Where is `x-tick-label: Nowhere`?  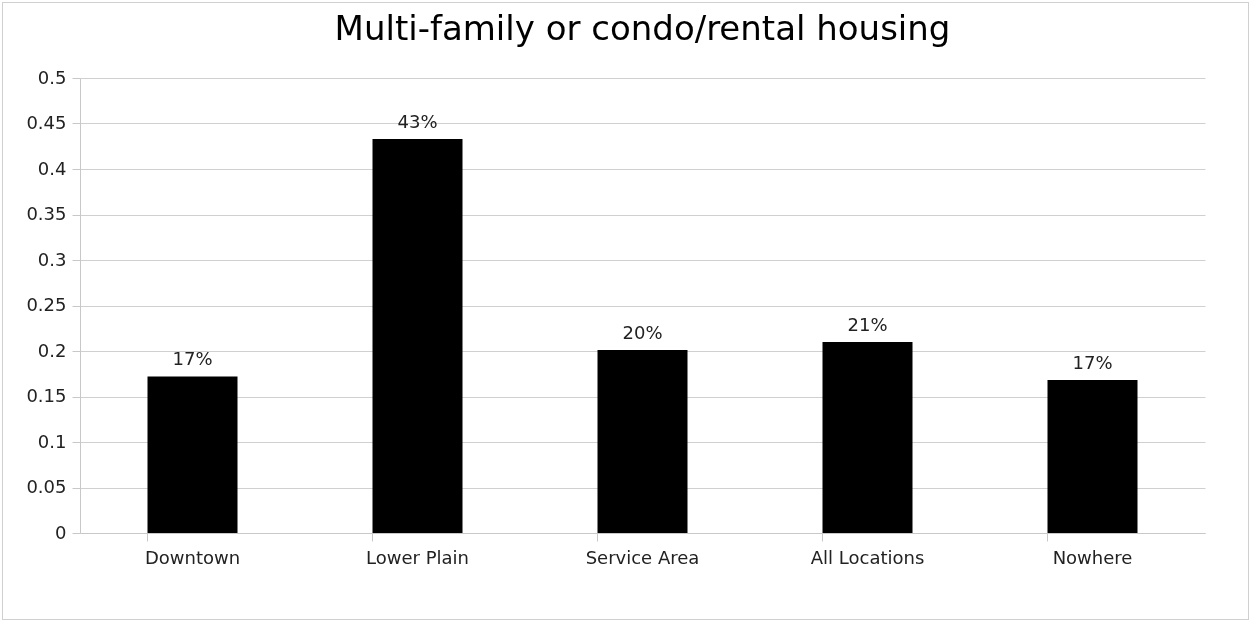
x-tick-label: Nowhere is located at coordinates (1092, 557).